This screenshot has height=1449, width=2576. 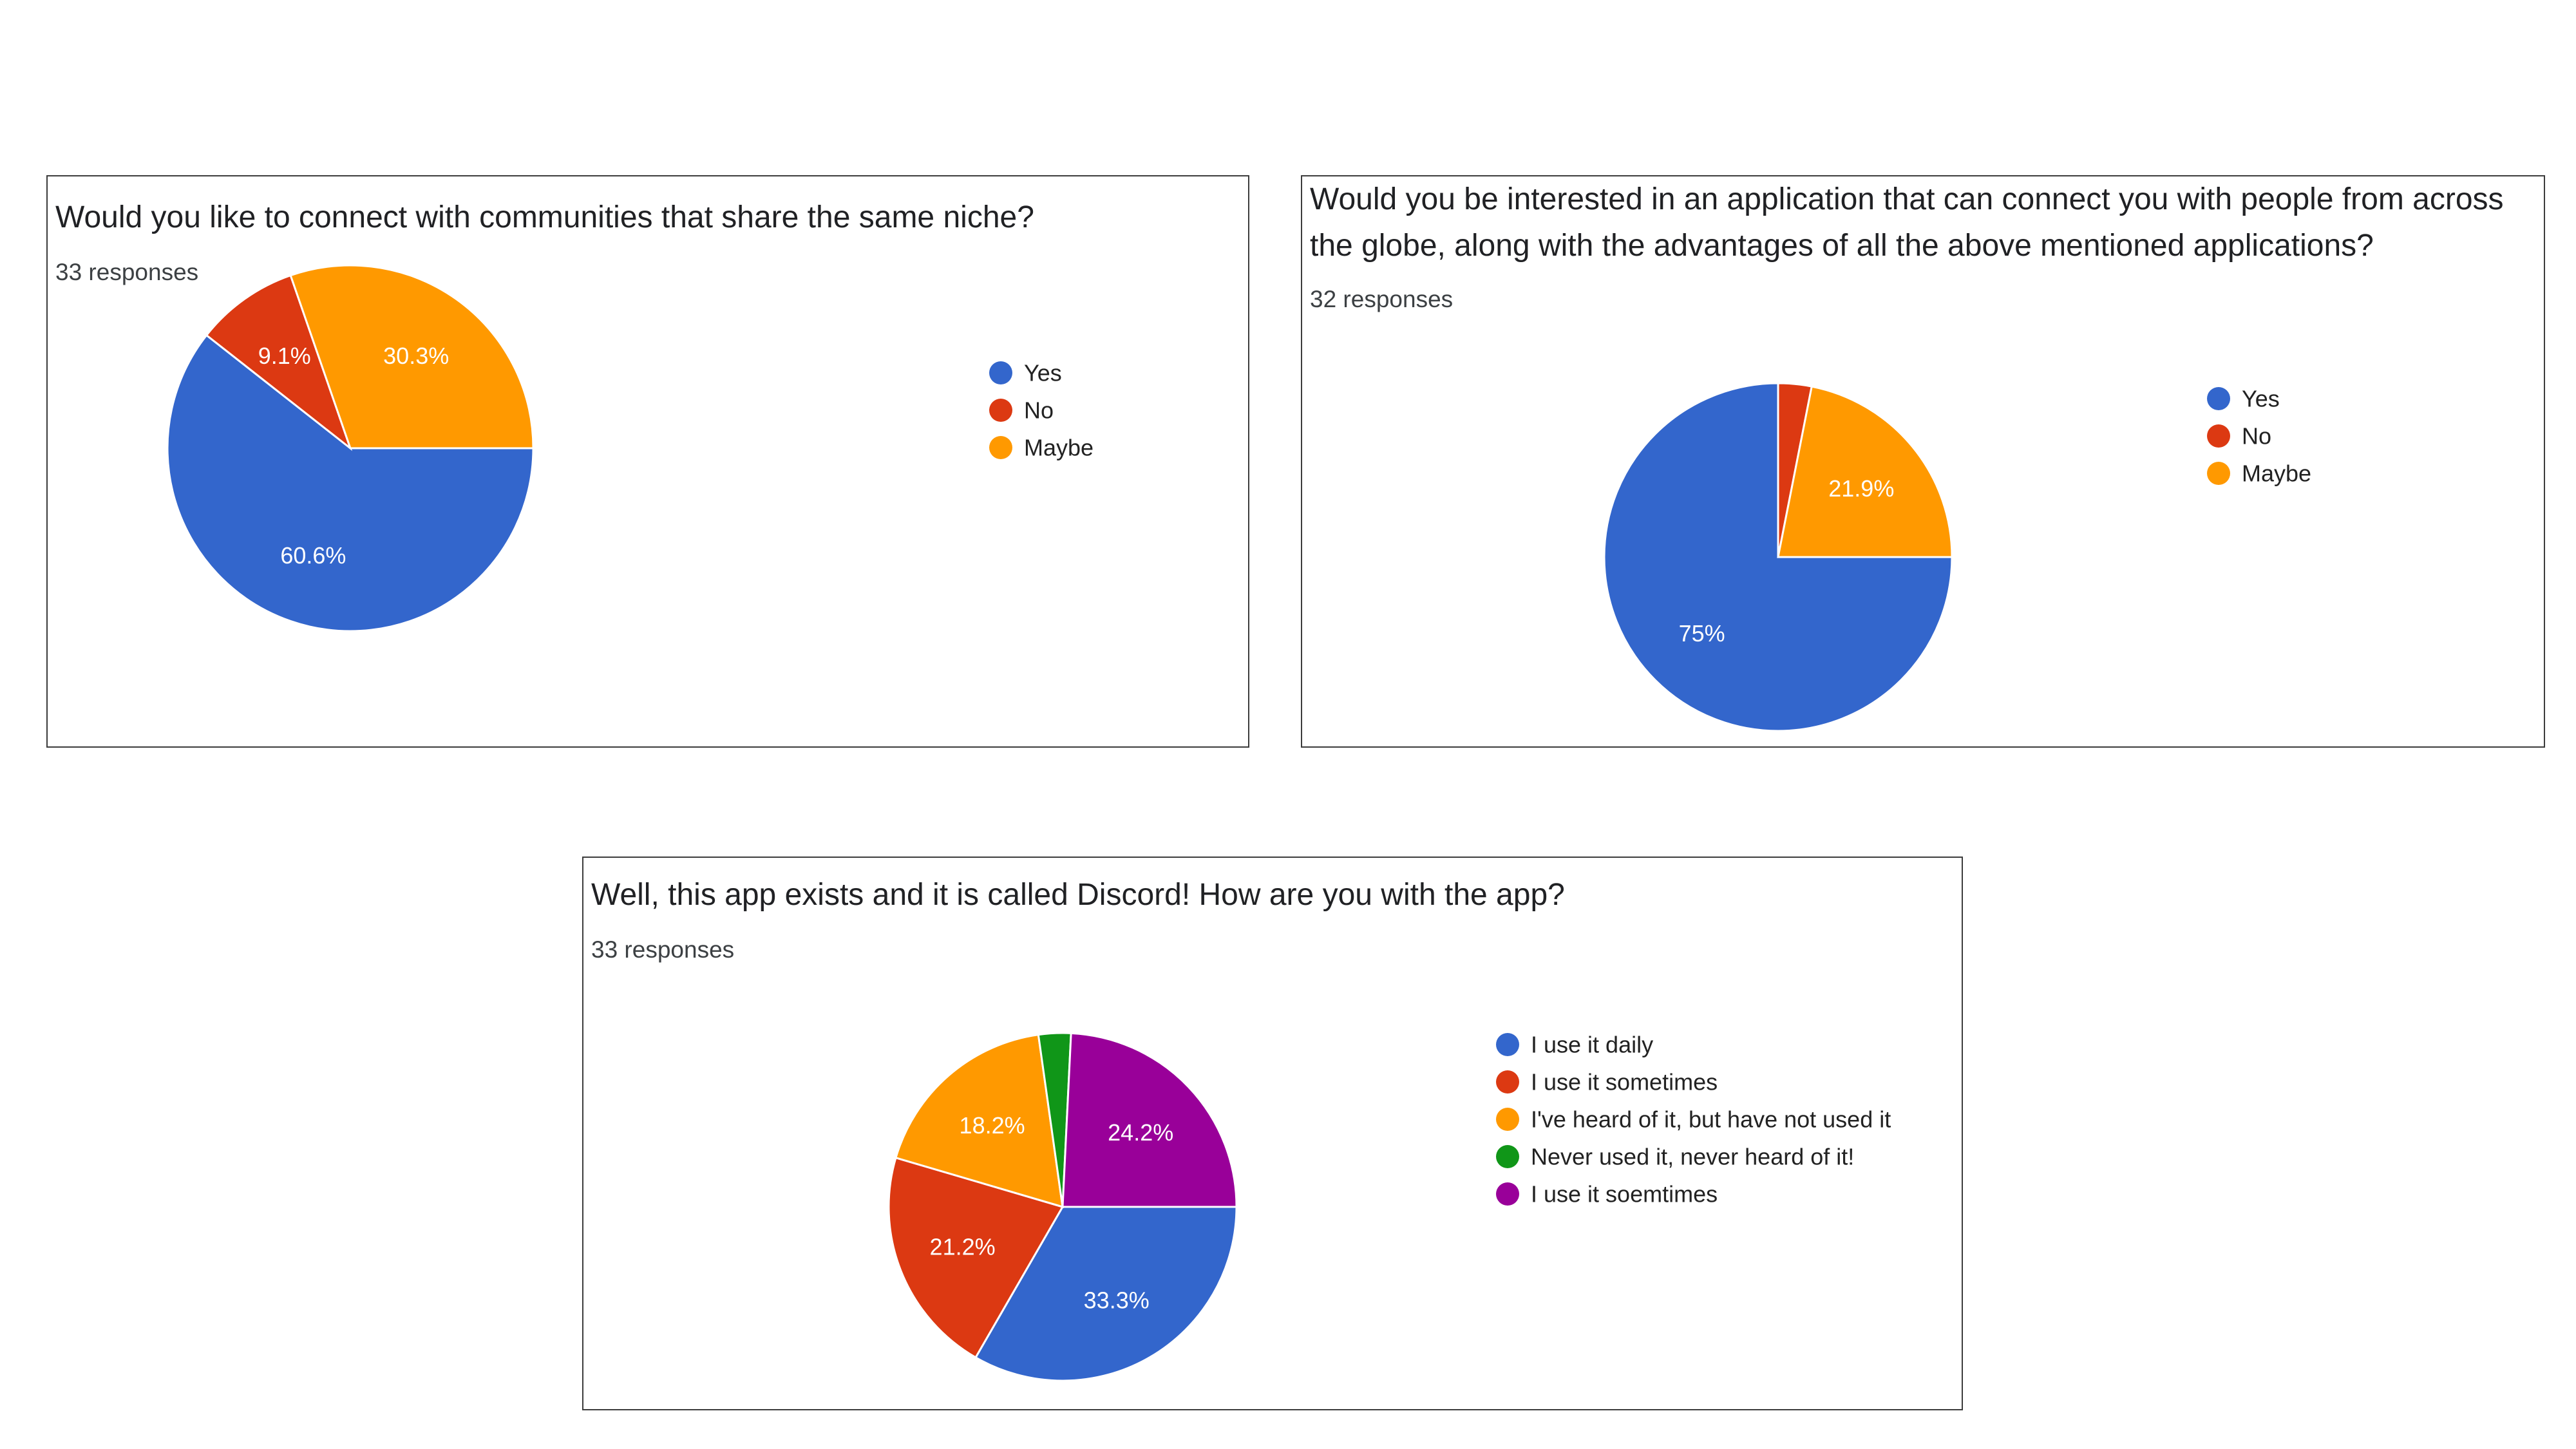 What do you see at coordinates (1117, 1300) in the screenshot?
I see `data-label: 33.3%` at bounding box center [1117, 1300].